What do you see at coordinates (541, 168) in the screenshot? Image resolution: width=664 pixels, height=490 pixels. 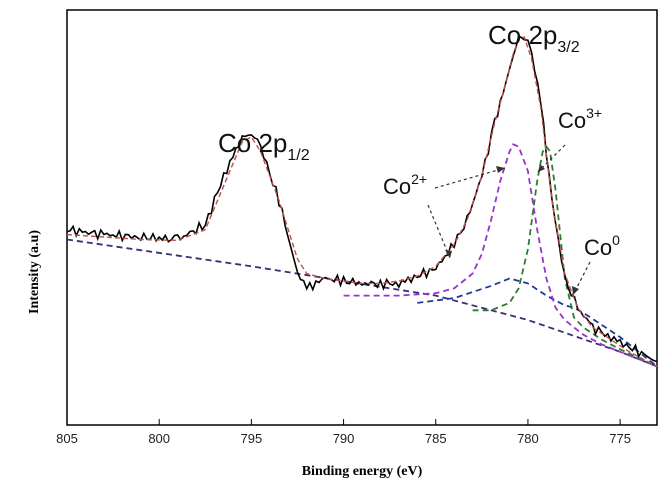 I see `arrowhead-co3` at bounding box center [541, 168].